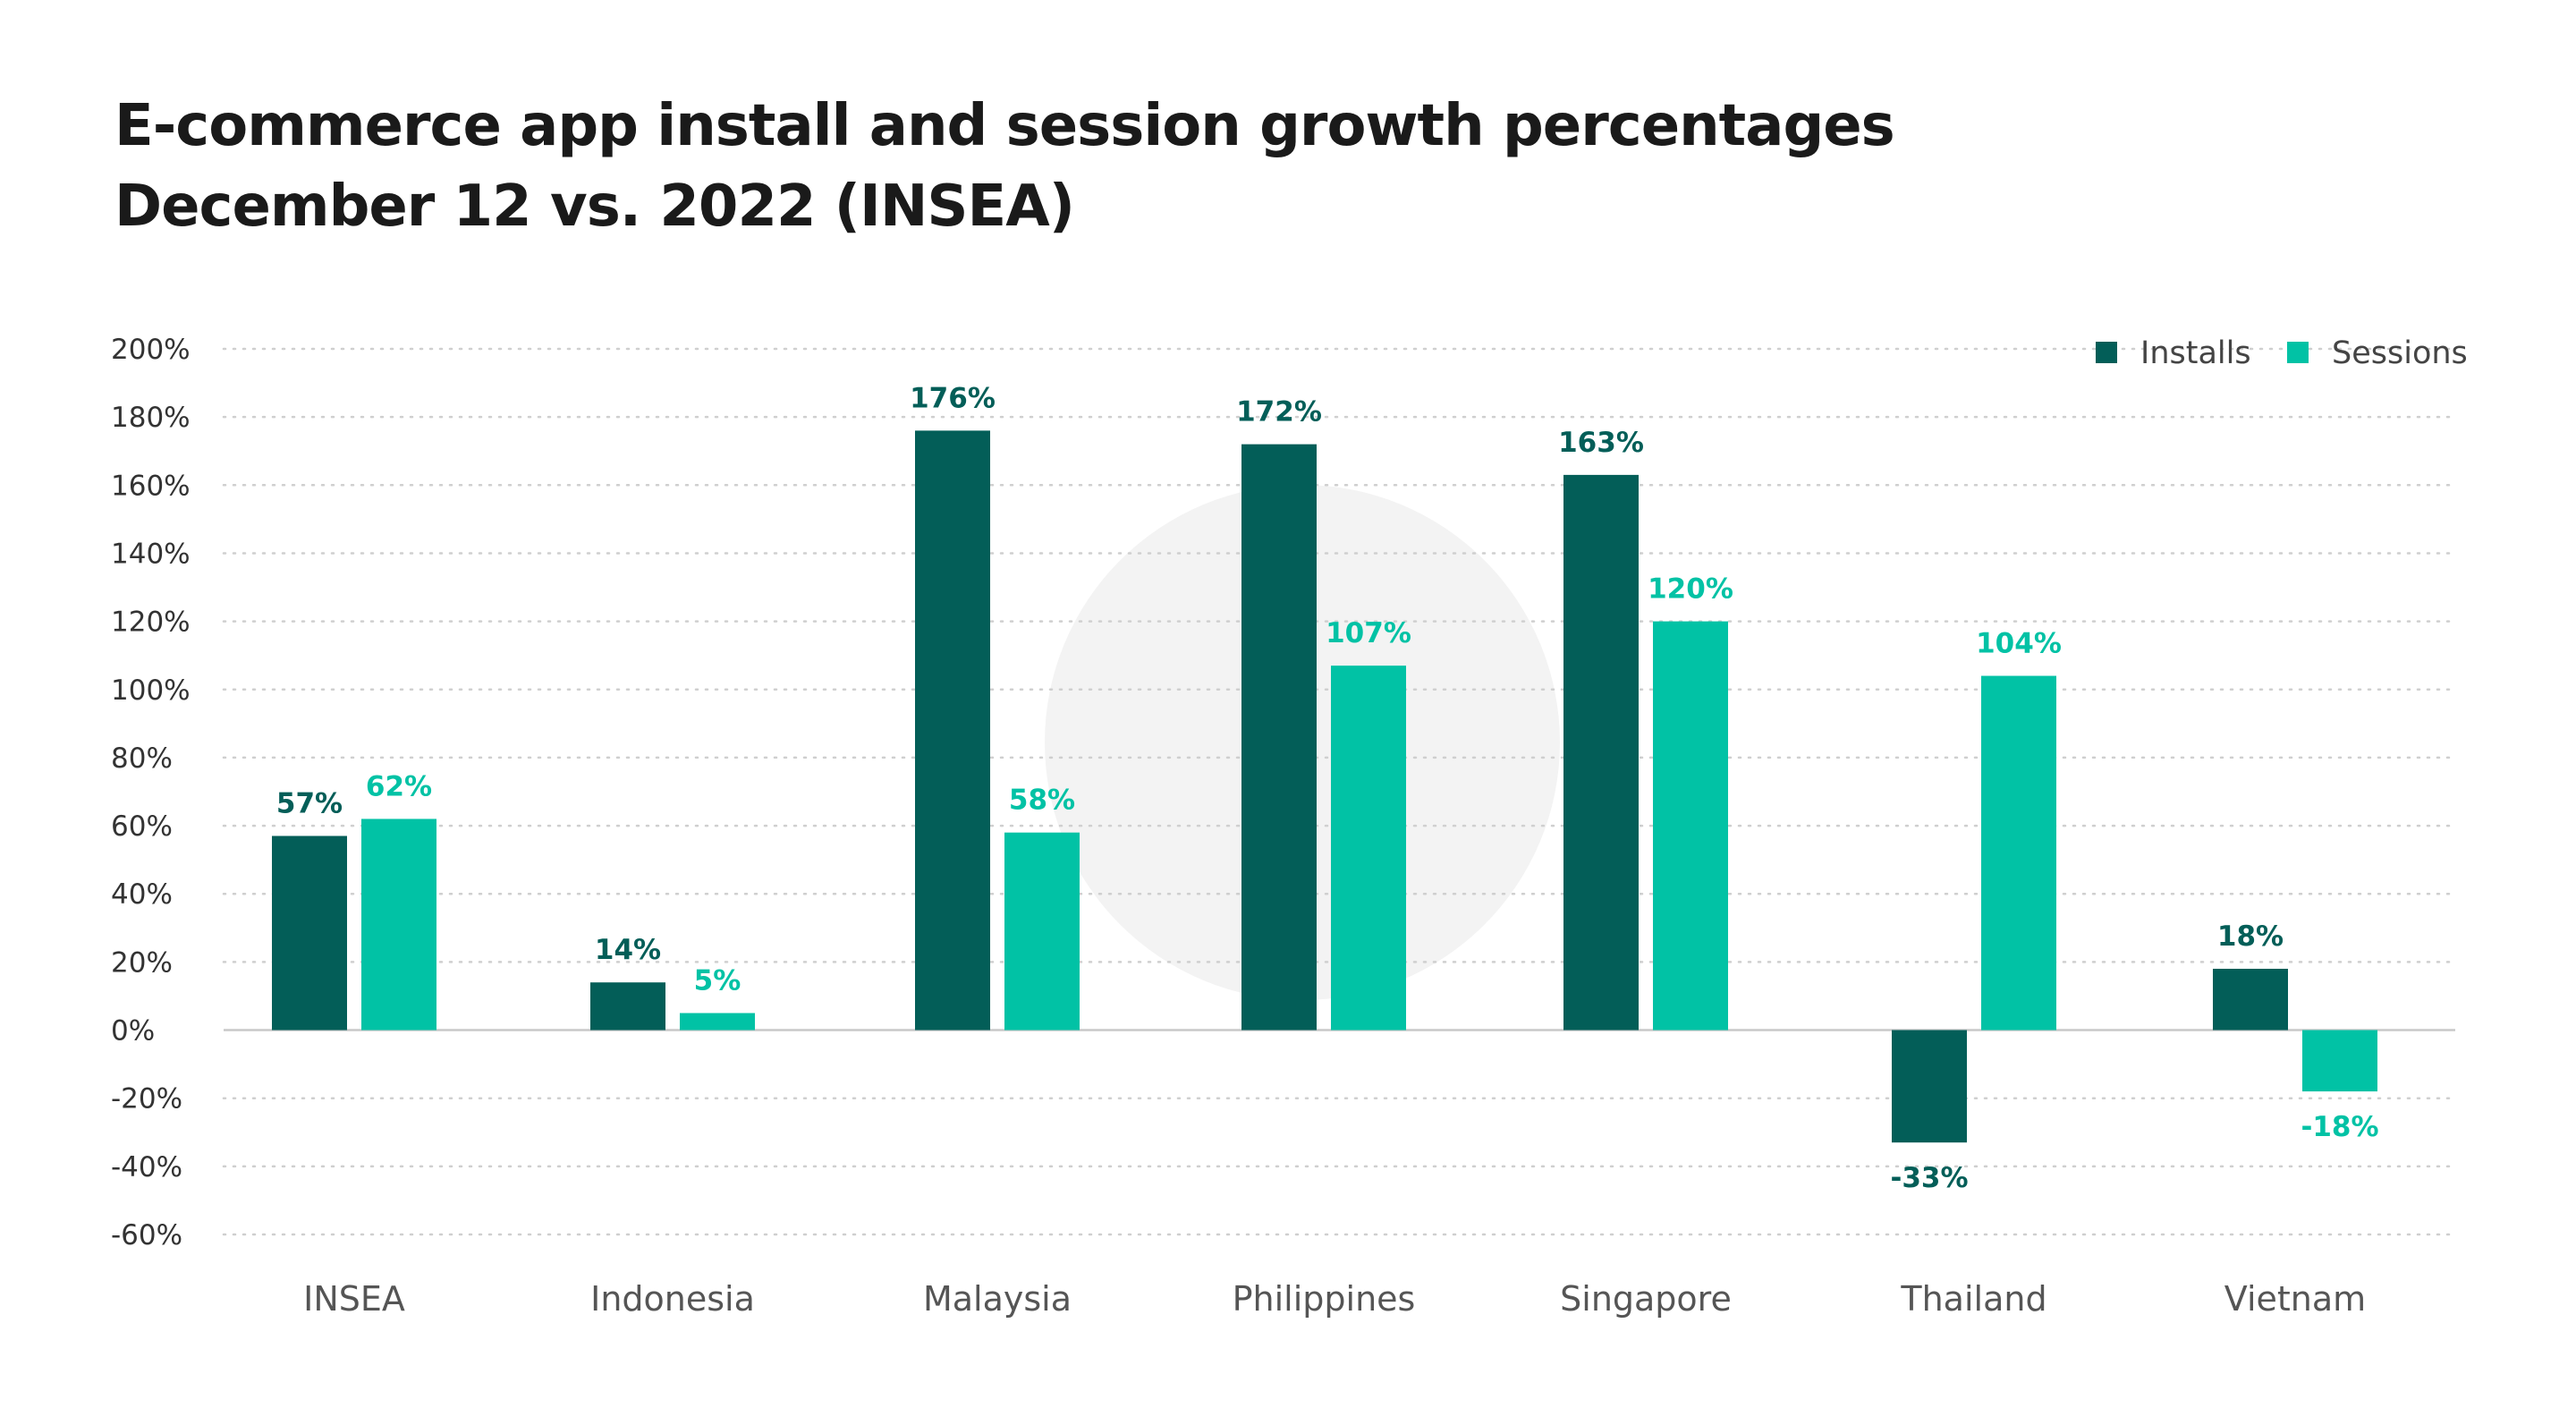 The width and height of the screenshot is (2576, 1408). Describe the element at coordinates (1601, 443) in the screenshot. I see `data-label-installs: 163%` at that location.